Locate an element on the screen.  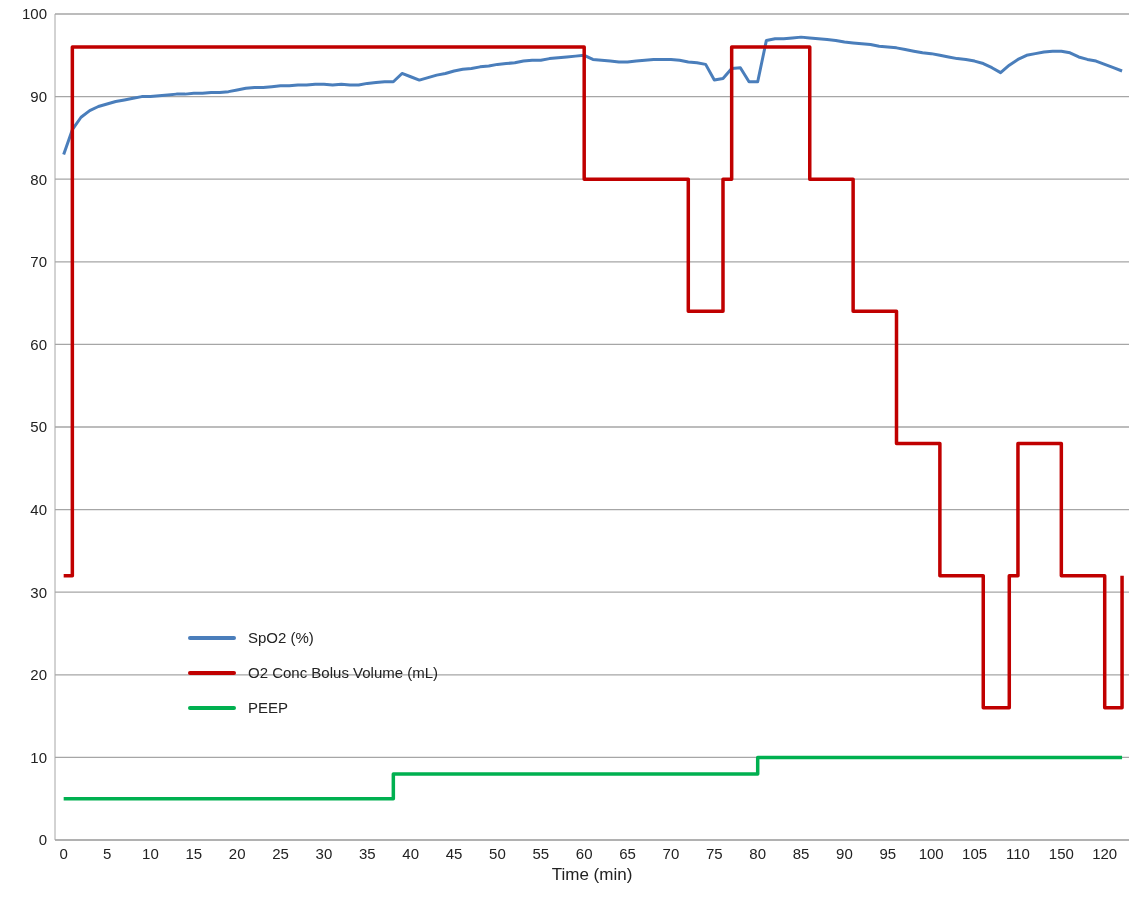
x-tick-label: 35 is located at coordinates (367, 853).